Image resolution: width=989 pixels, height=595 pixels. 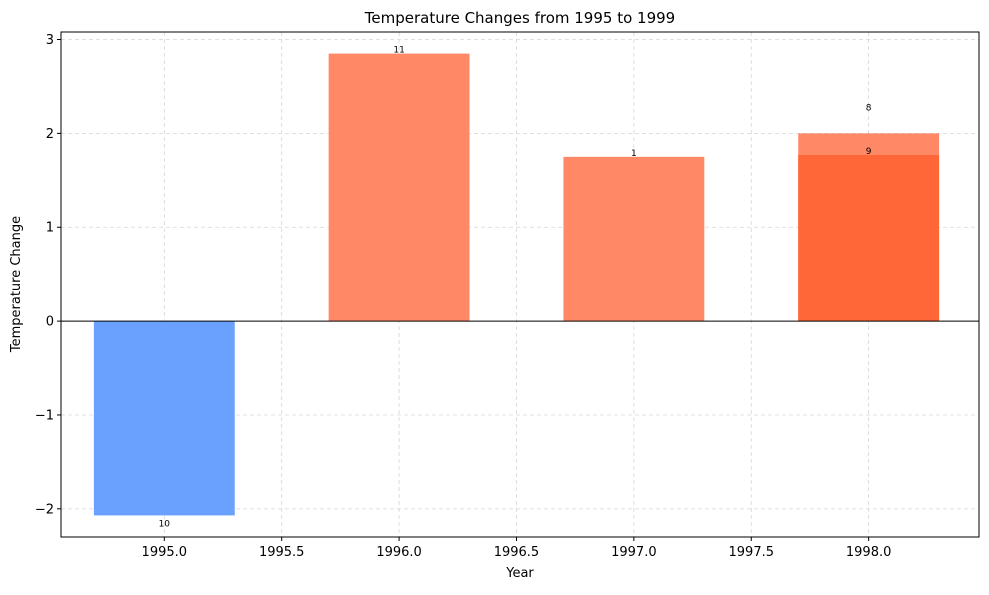 What do you see at coordinates (44, 415) in the screenshot?
I see `y-tick-label: −1` at bounding box center [44, 415].